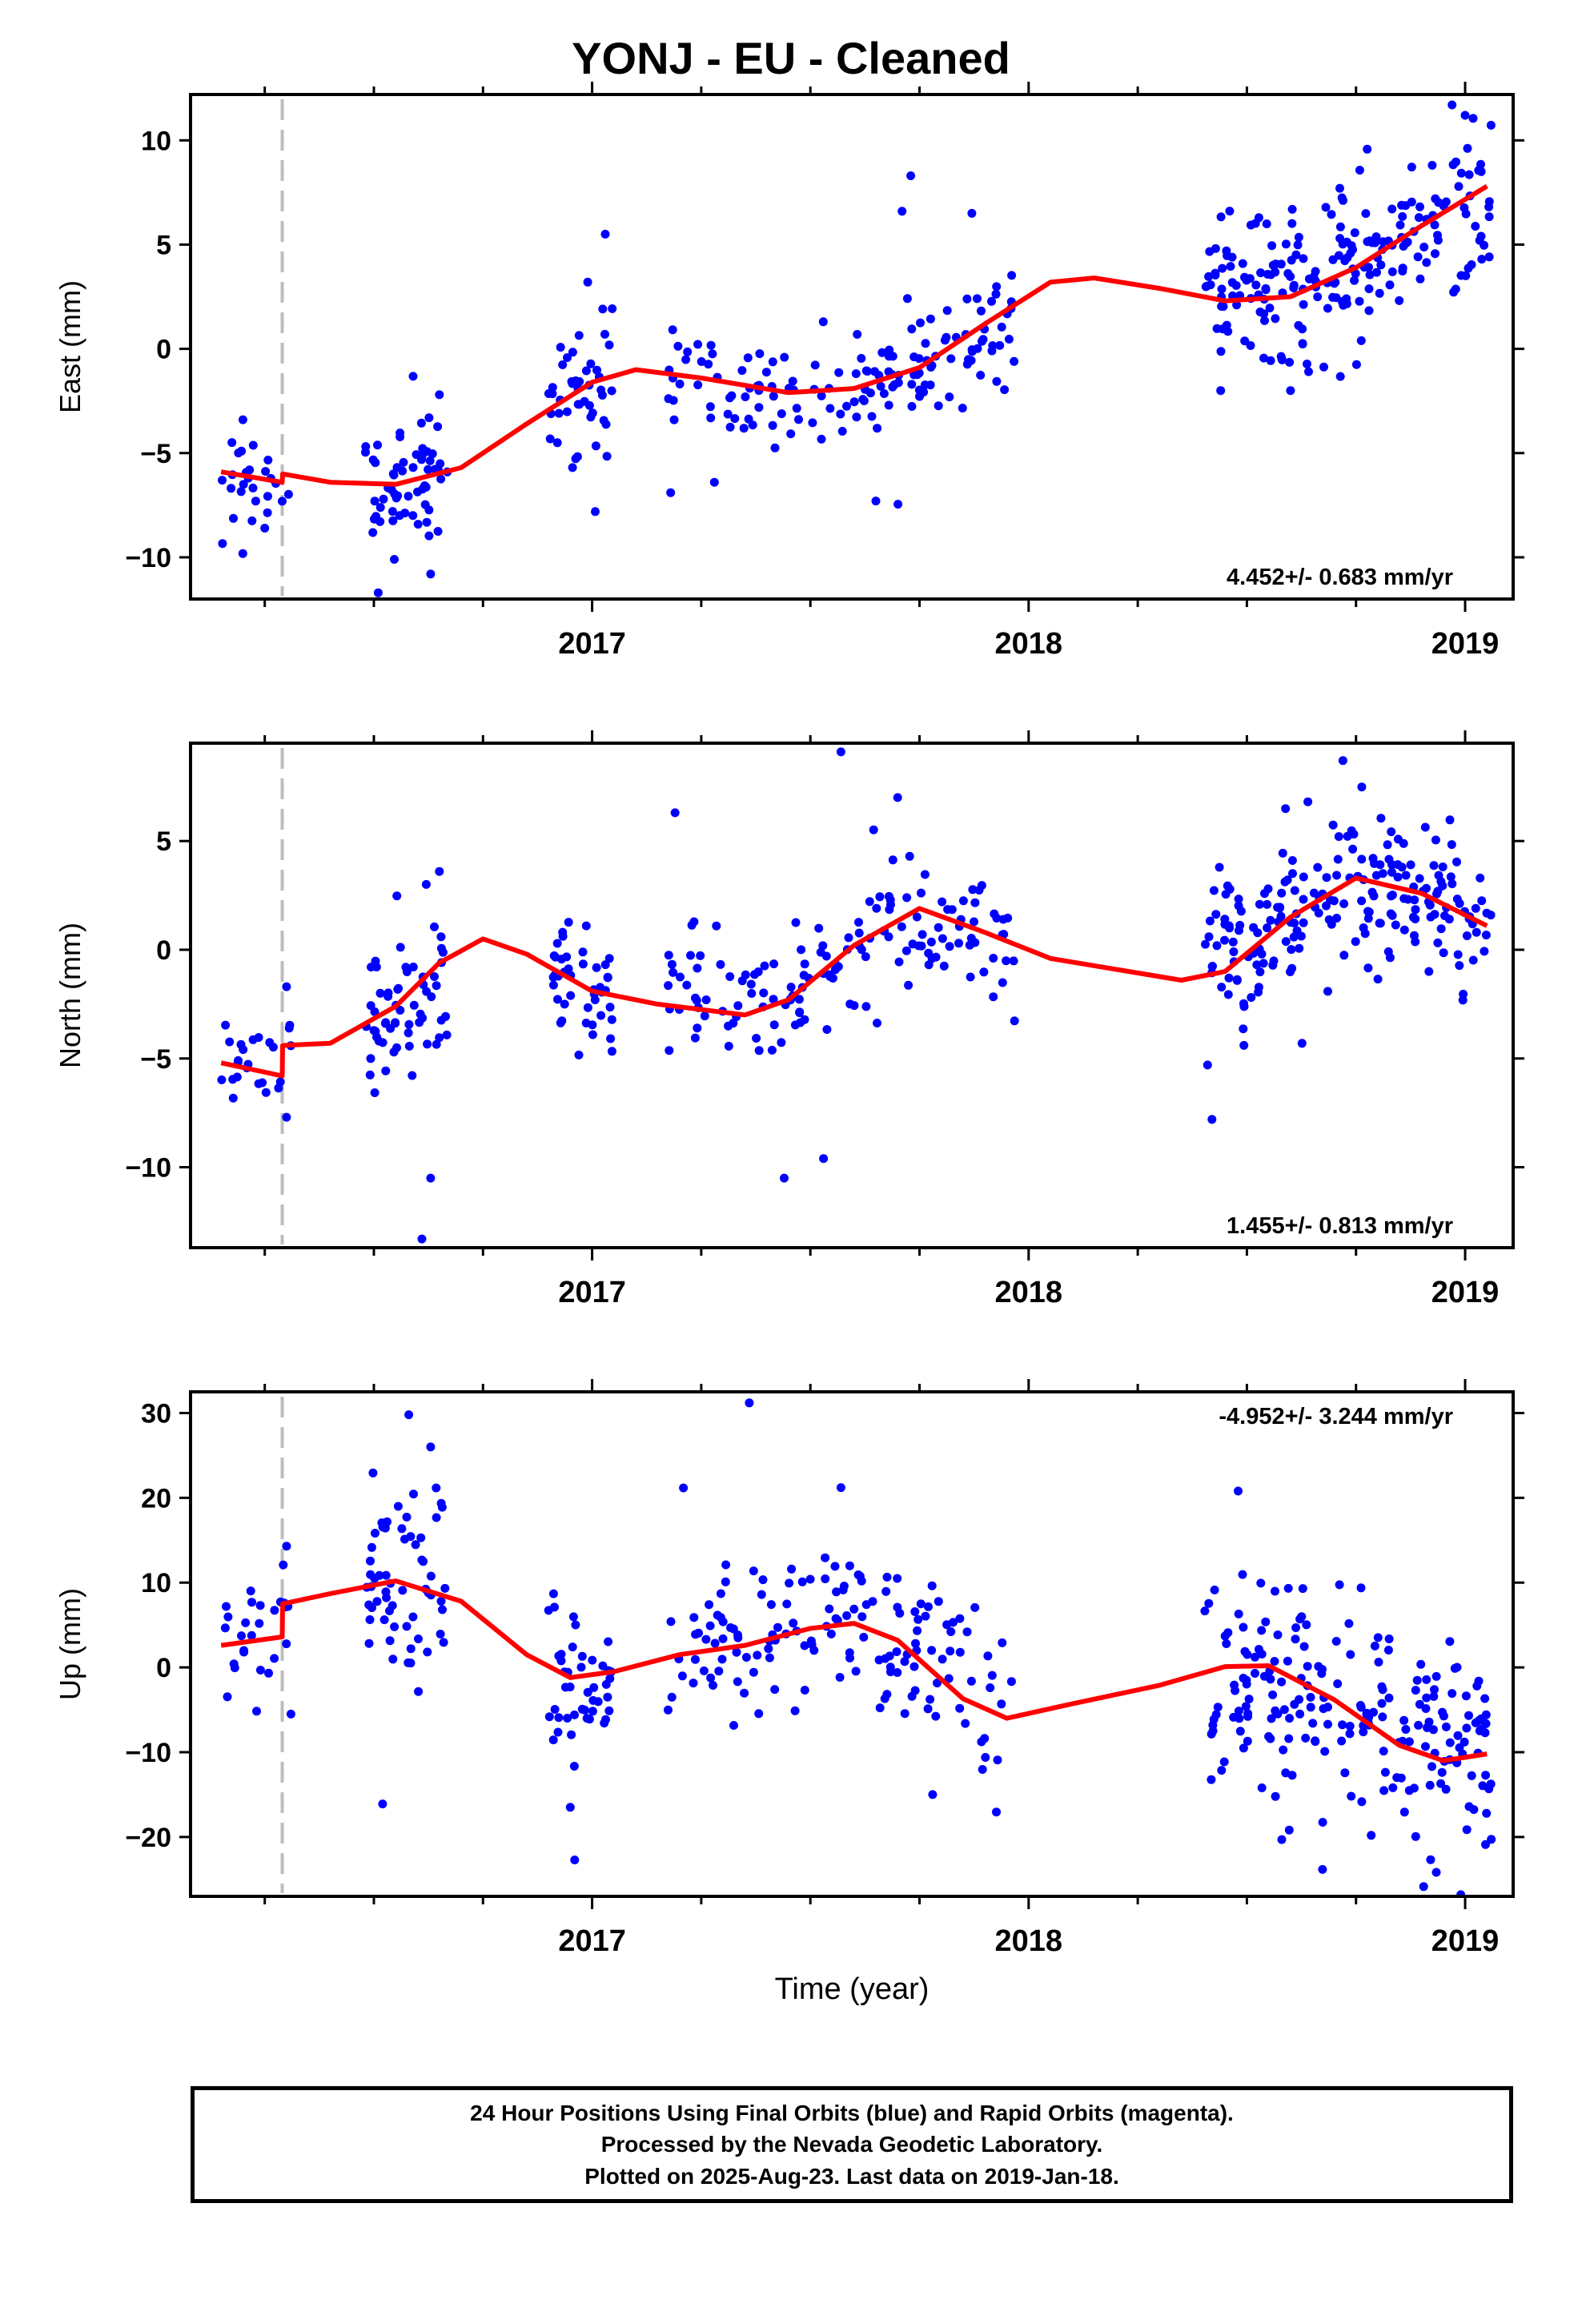  What do you see at coordinates (1029, 1292) in the screenshot?
I see `x-tick-label: 2018` at bounding box center [1029, 1292].